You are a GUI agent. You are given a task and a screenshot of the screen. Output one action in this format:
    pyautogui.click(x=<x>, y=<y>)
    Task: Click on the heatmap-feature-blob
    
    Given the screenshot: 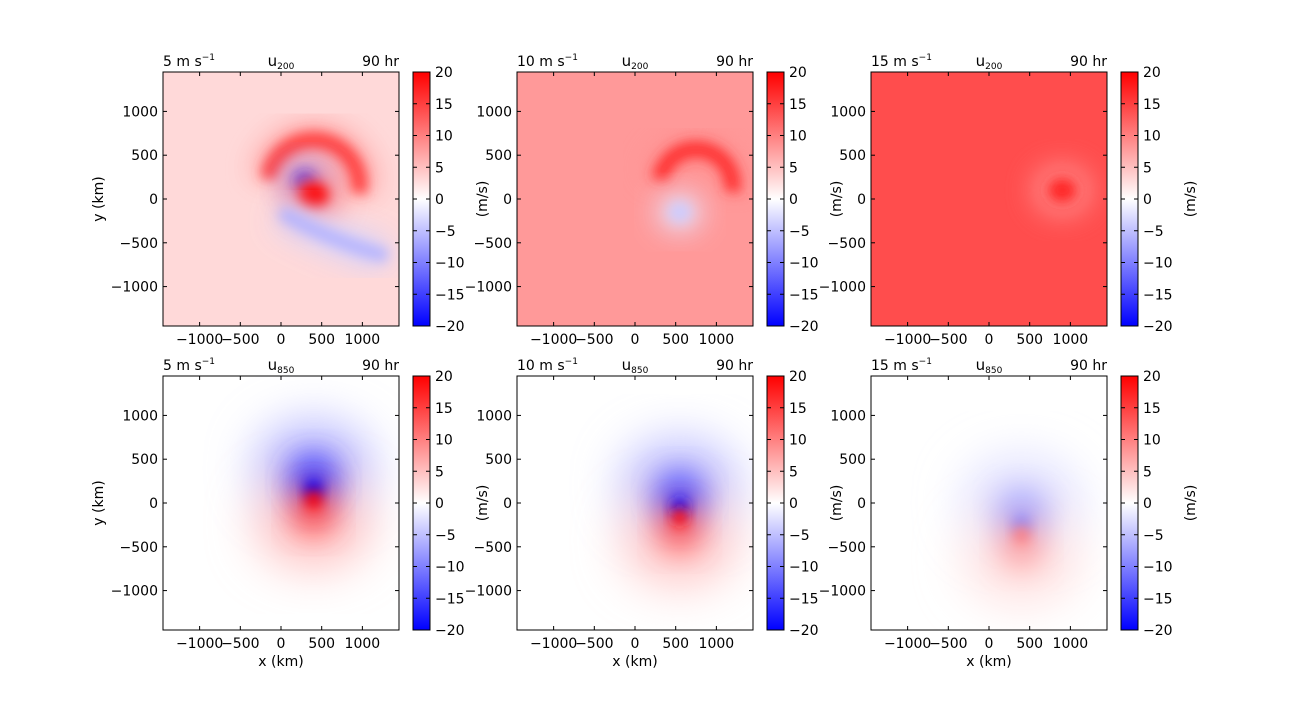 What is the action you would take?
    pyautogui.click(x=1062, y=190)
    